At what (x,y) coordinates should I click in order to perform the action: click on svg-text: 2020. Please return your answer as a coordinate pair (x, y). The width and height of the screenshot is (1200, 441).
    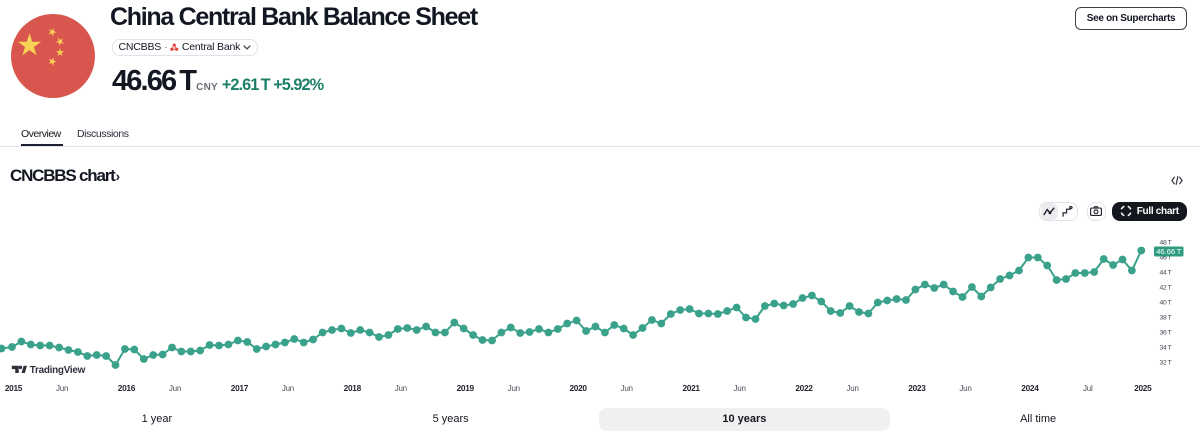
    Looking at the image, I should click on (578, 388).